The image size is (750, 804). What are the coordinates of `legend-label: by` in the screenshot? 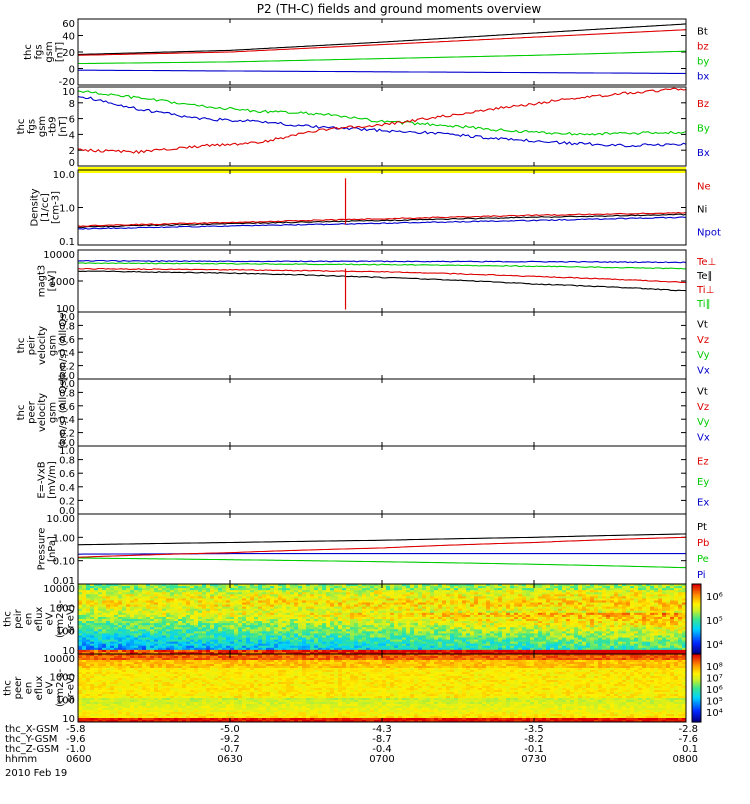 It's located at (703, 62).